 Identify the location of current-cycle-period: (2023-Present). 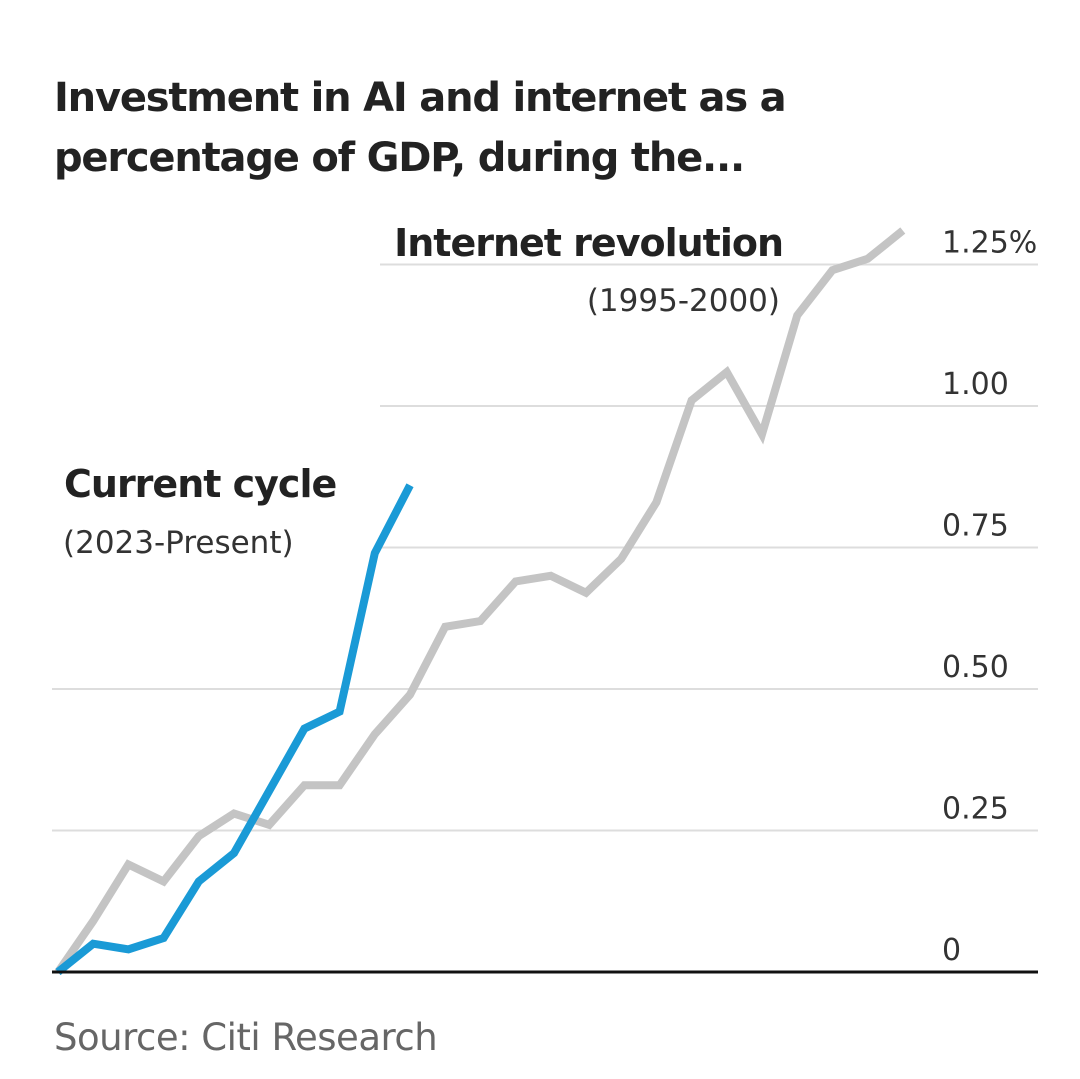
(178, 543).